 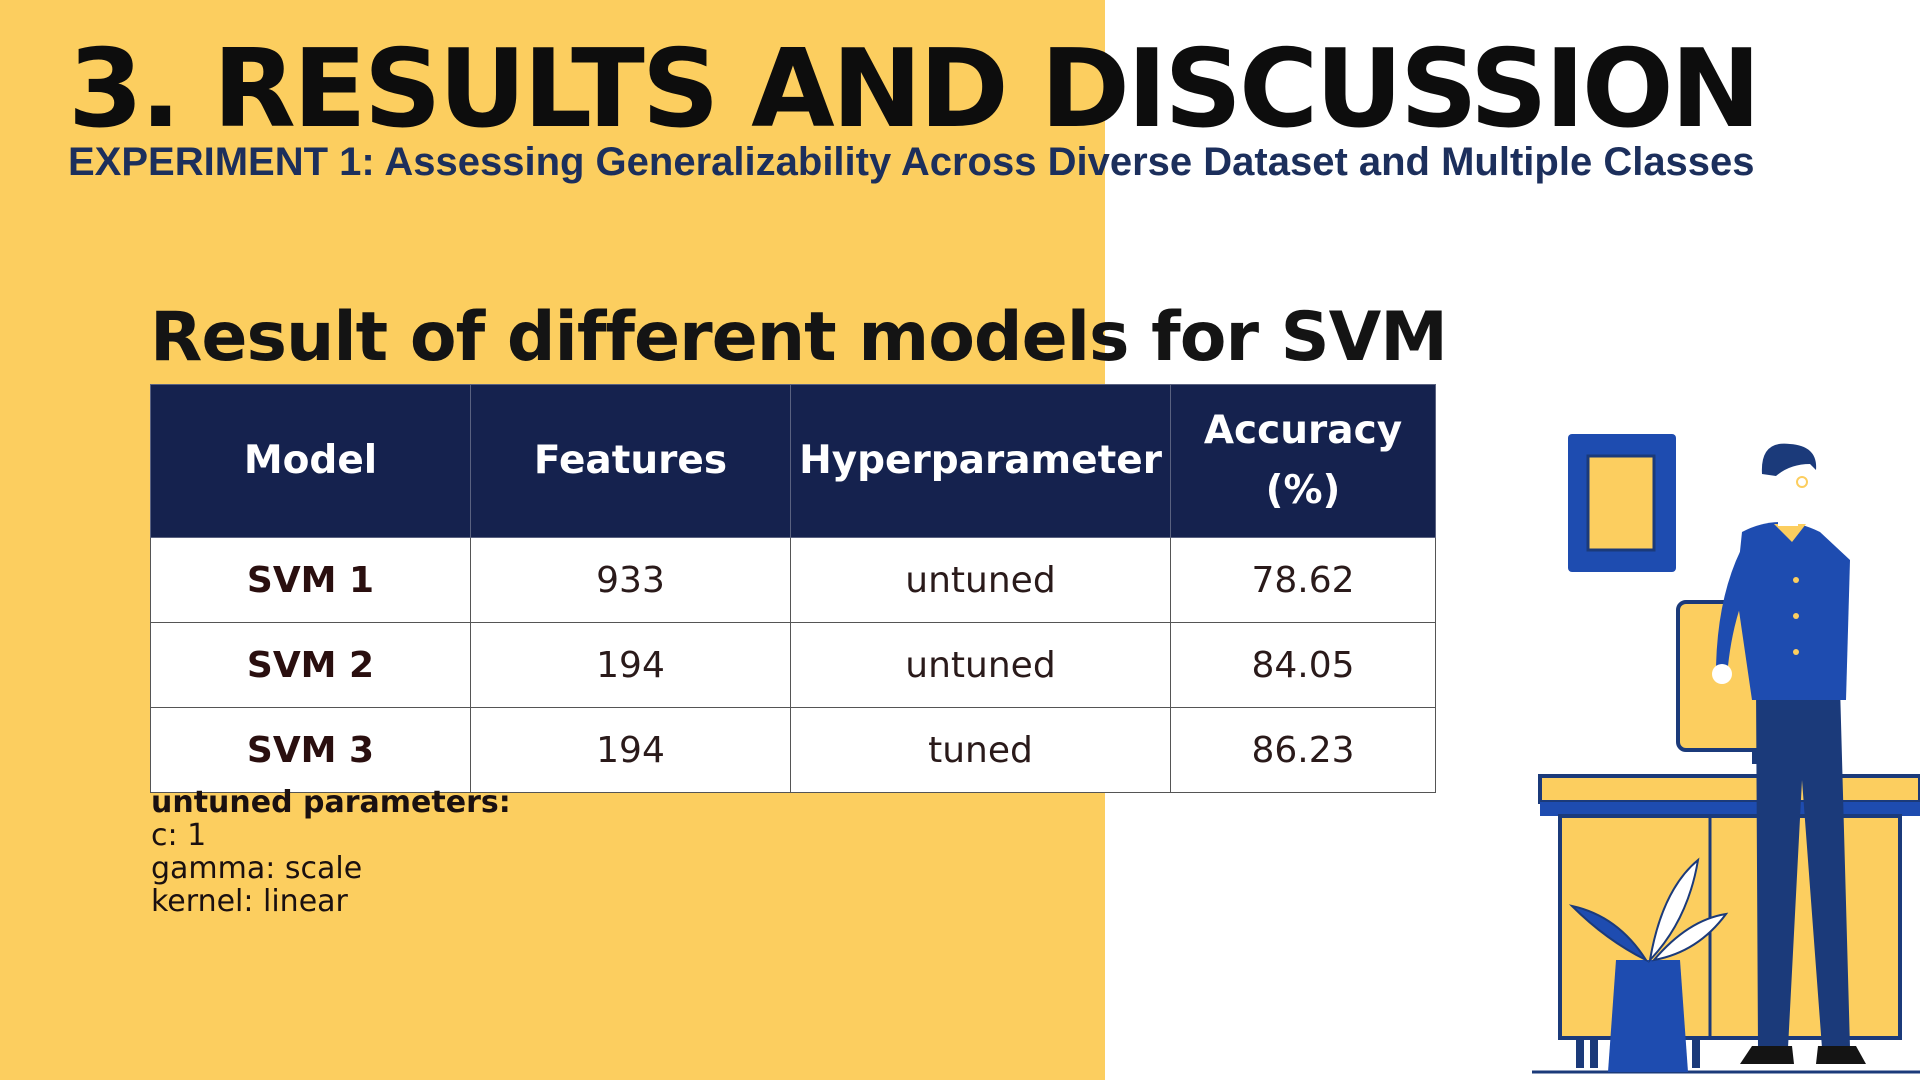 I want to click on param-line: gamma: scale, so click(x=257, y=868).